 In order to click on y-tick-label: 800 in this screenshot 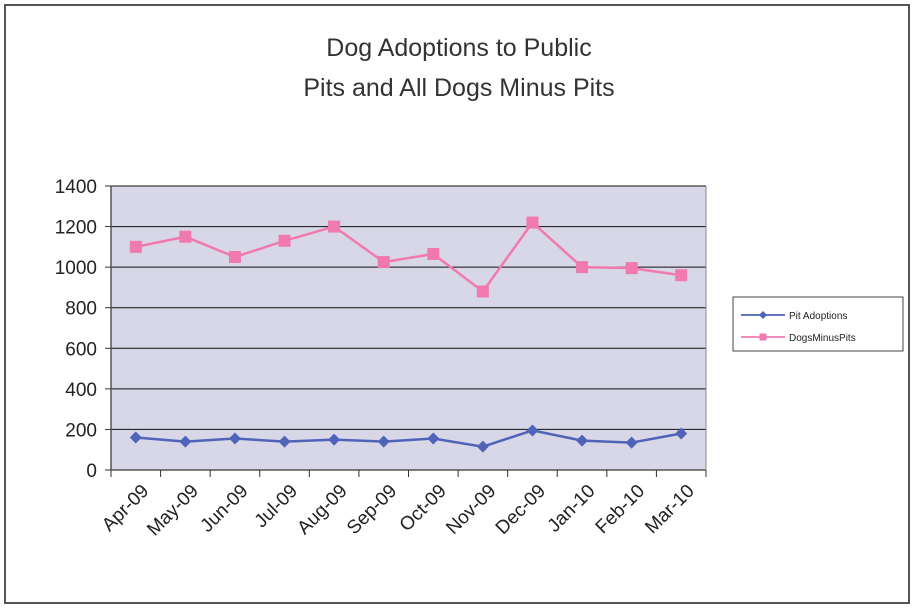, I will do `click(81, 309)`.